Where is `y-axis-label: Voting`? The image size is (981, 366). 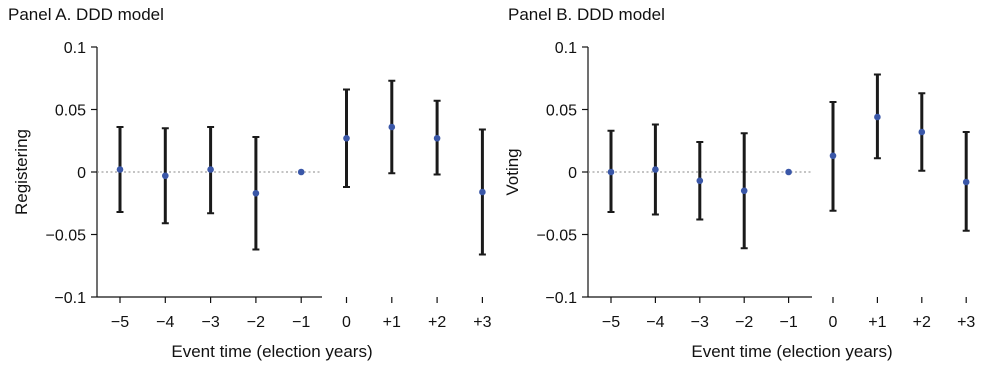 y-axis-label: Voting is located at coordinates (512, 171).